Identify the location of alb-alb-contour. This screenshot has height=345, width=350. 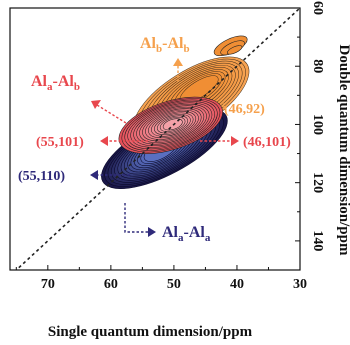
(234, 50).